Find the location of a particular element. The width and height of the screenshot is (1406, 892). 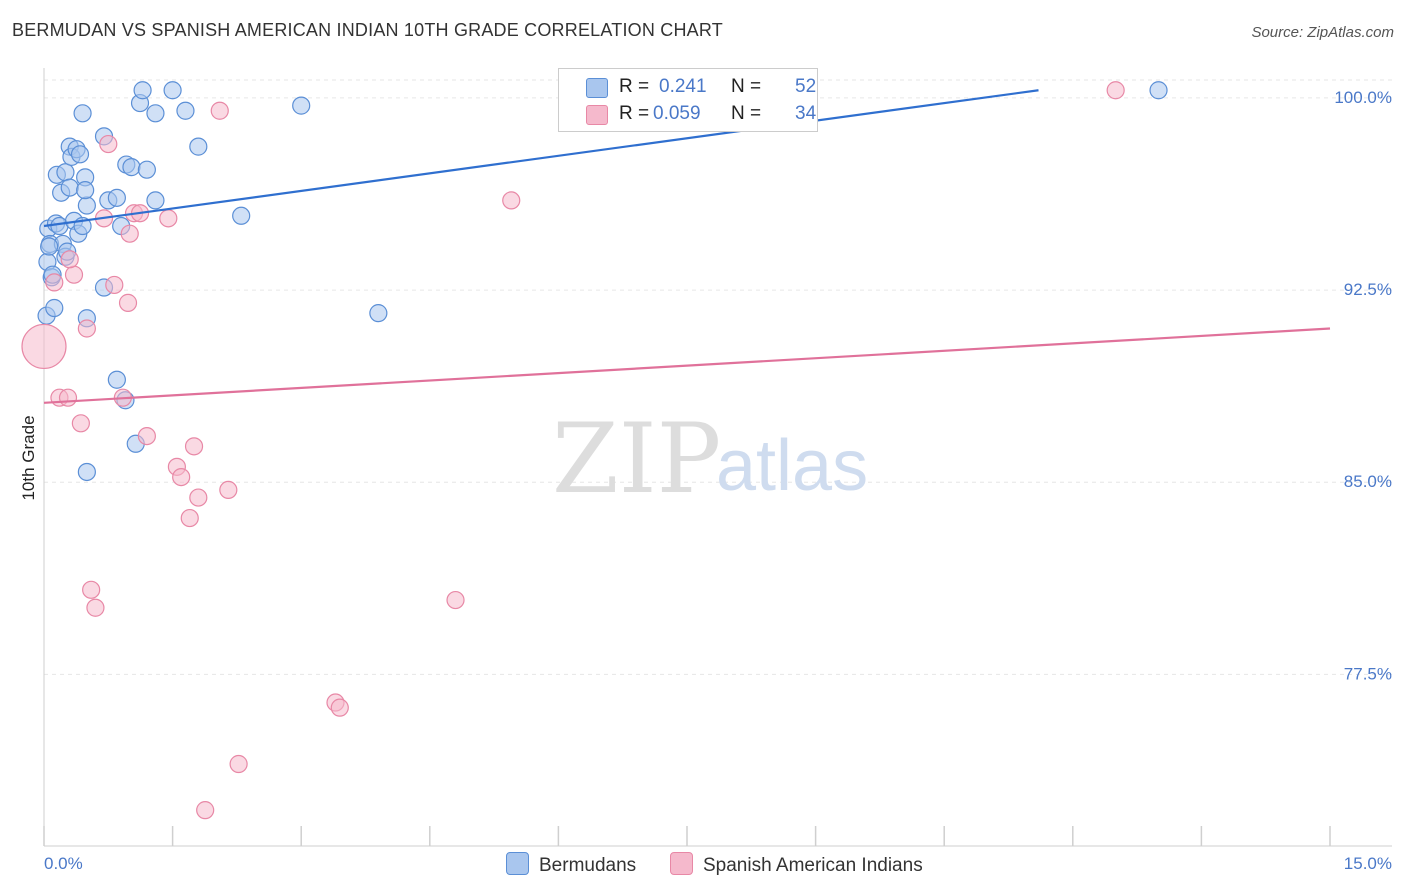

bermudan-trend-line is located at coordinates (541, 158).